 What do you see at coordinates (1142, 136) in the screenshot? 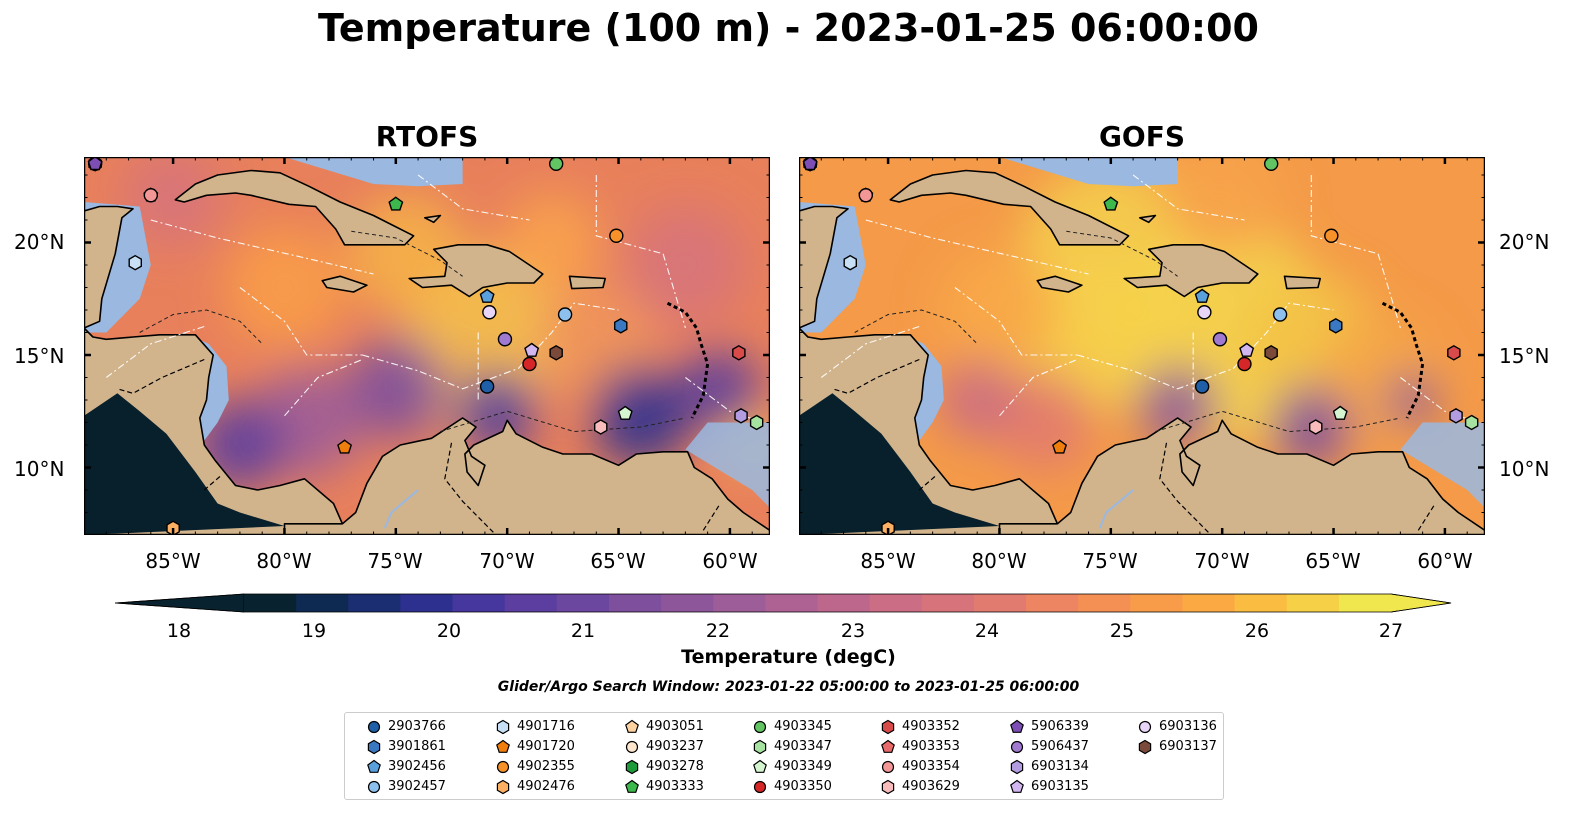
I see `panel-title-gofs: GOFS` at bounding box center [1142, 136].